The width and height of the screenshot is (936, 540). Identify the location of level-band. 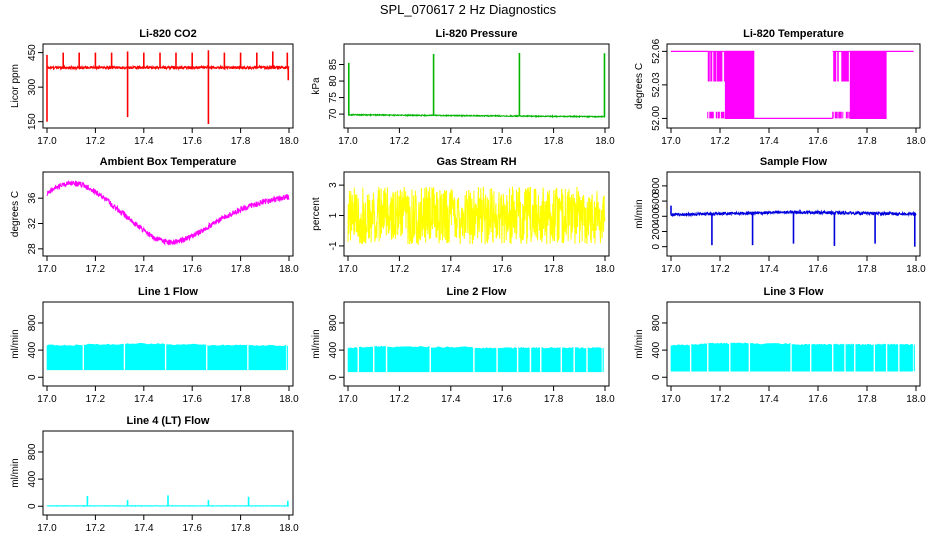
(868, 85).